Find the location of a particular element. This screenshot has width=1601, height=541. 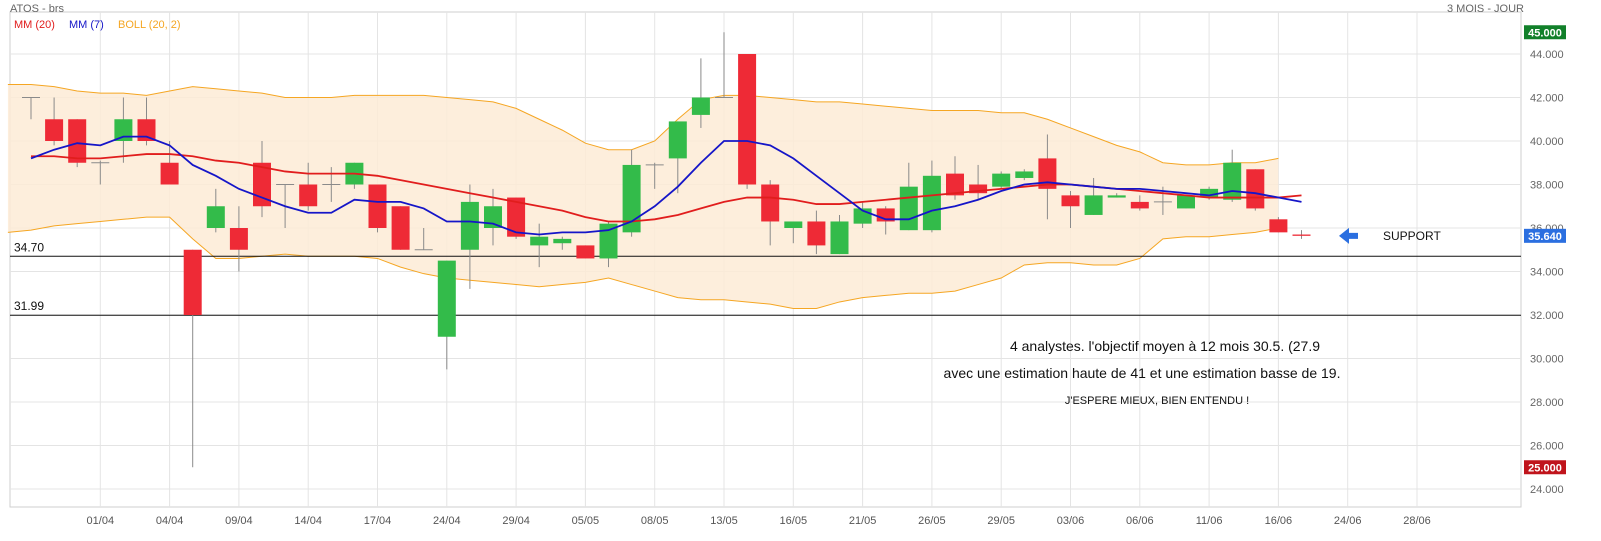

x-tick-label: 04/04 is located at coordinates (170, 521).